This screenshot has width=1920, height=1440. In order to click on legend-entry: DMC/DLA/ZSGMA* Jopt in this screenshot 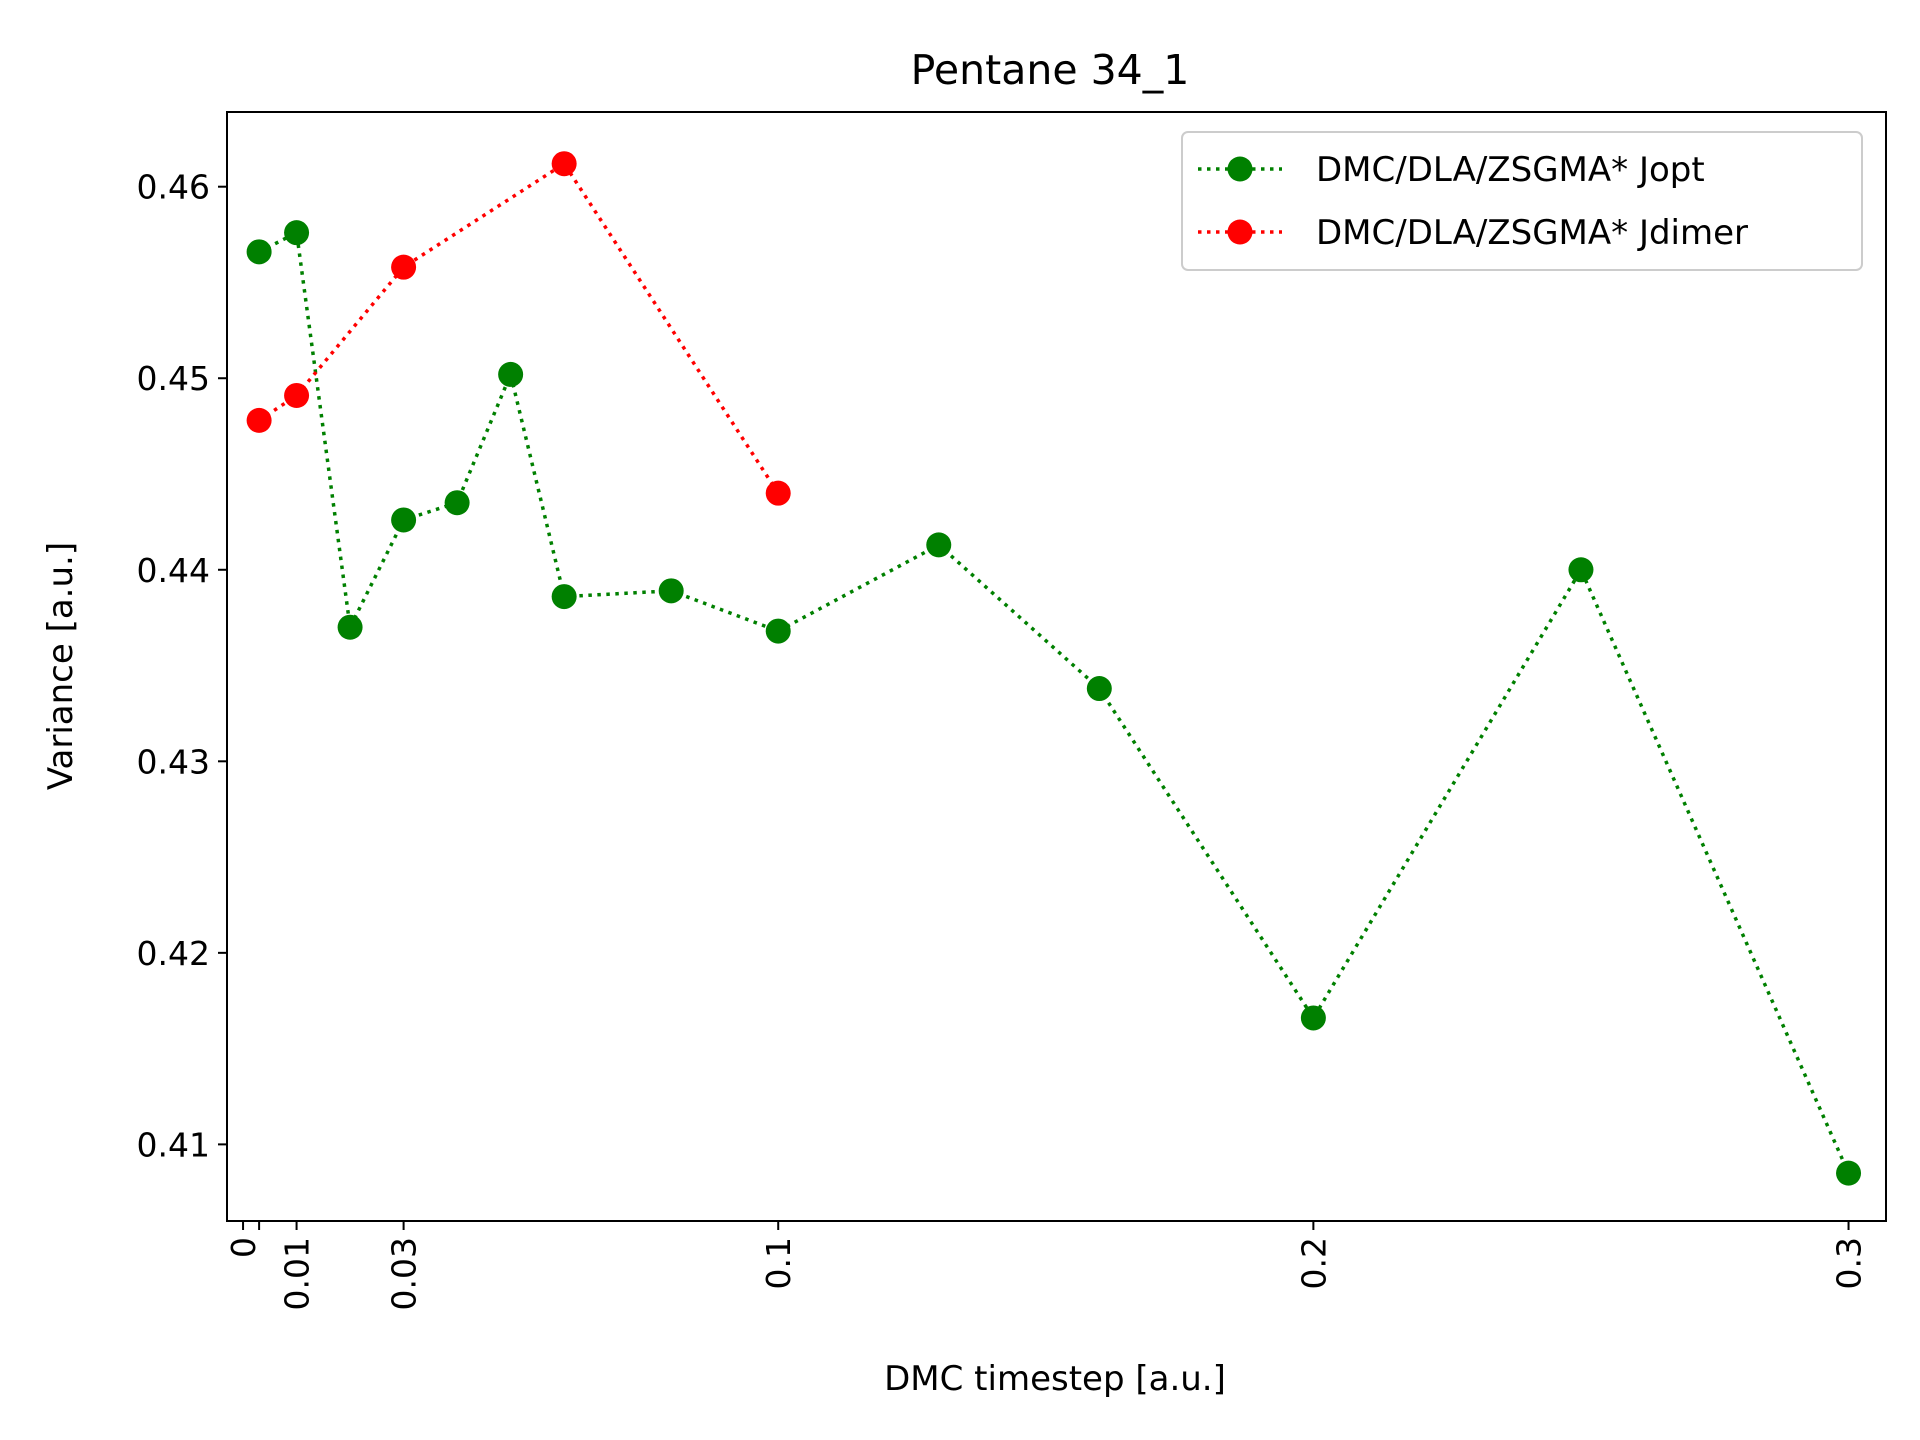, I will do `click(1451, 170)`.